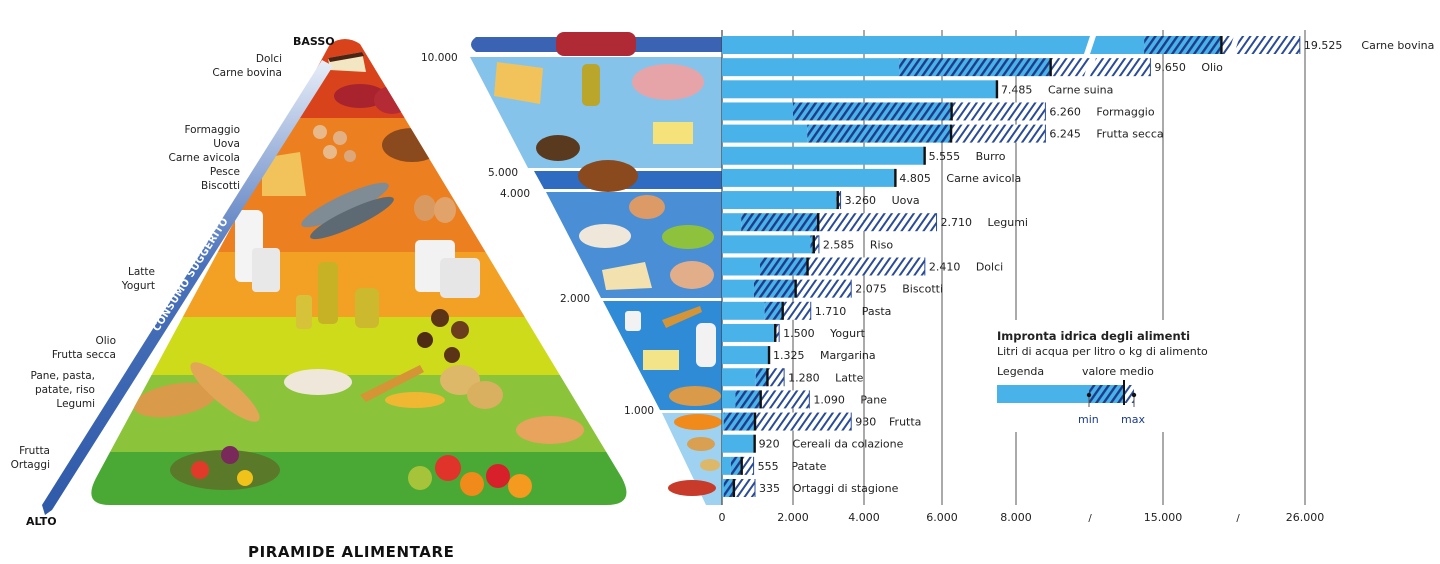 This screenshot has width=1440, height=564. Describe the element at coordinates (922, 289) in the screenshot. I see `bar-category-label: Biscotti` at that location.